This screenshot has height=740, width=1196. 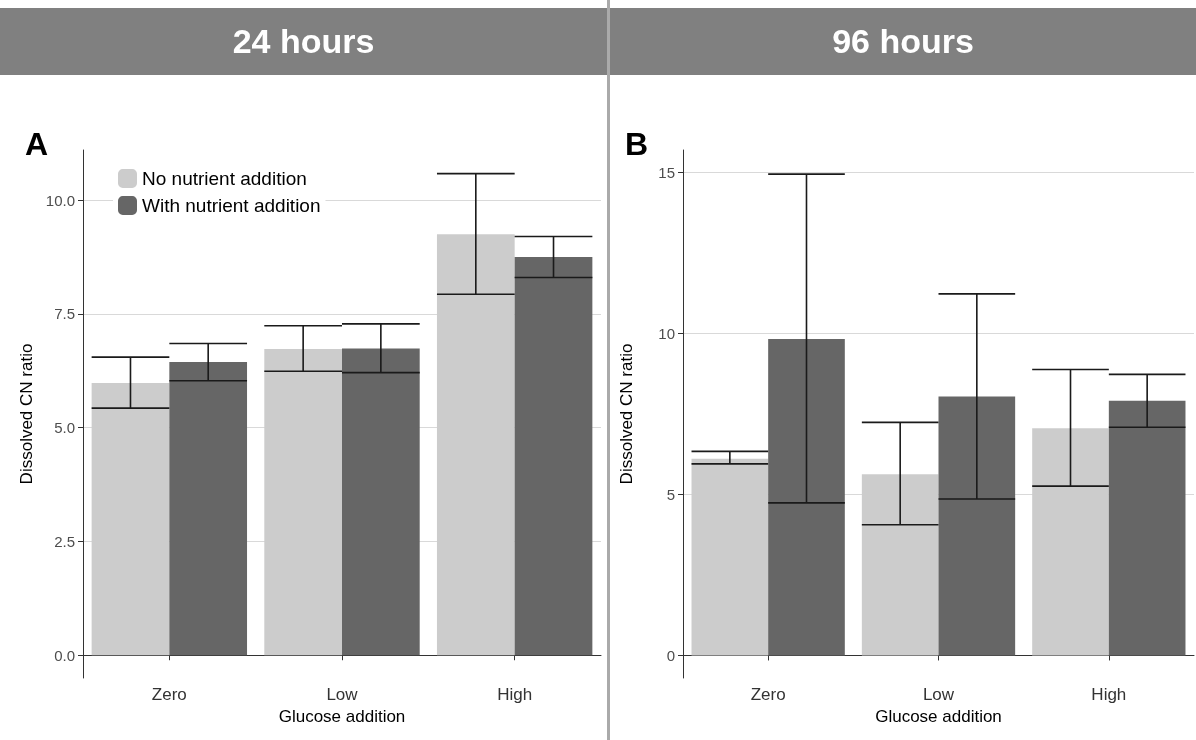 What do you see at coordinates (903, 41) in the screenshot?
I see `chart-title: 96 hours` at bounding box center [903, 41].